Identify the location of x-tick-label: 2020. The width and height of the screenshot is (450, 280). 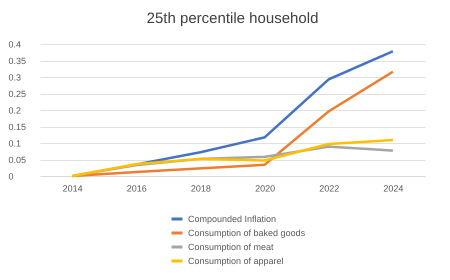
(265, 189).